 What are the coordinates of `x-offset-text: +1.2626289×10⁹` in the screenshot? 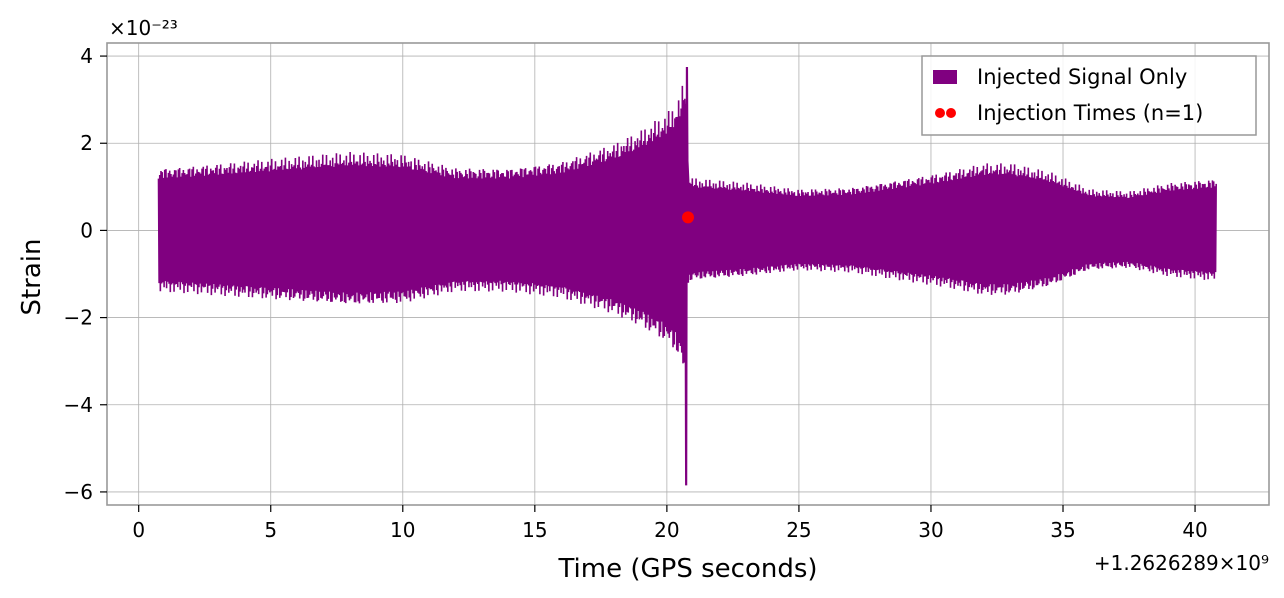 It's located at (1181, 563).